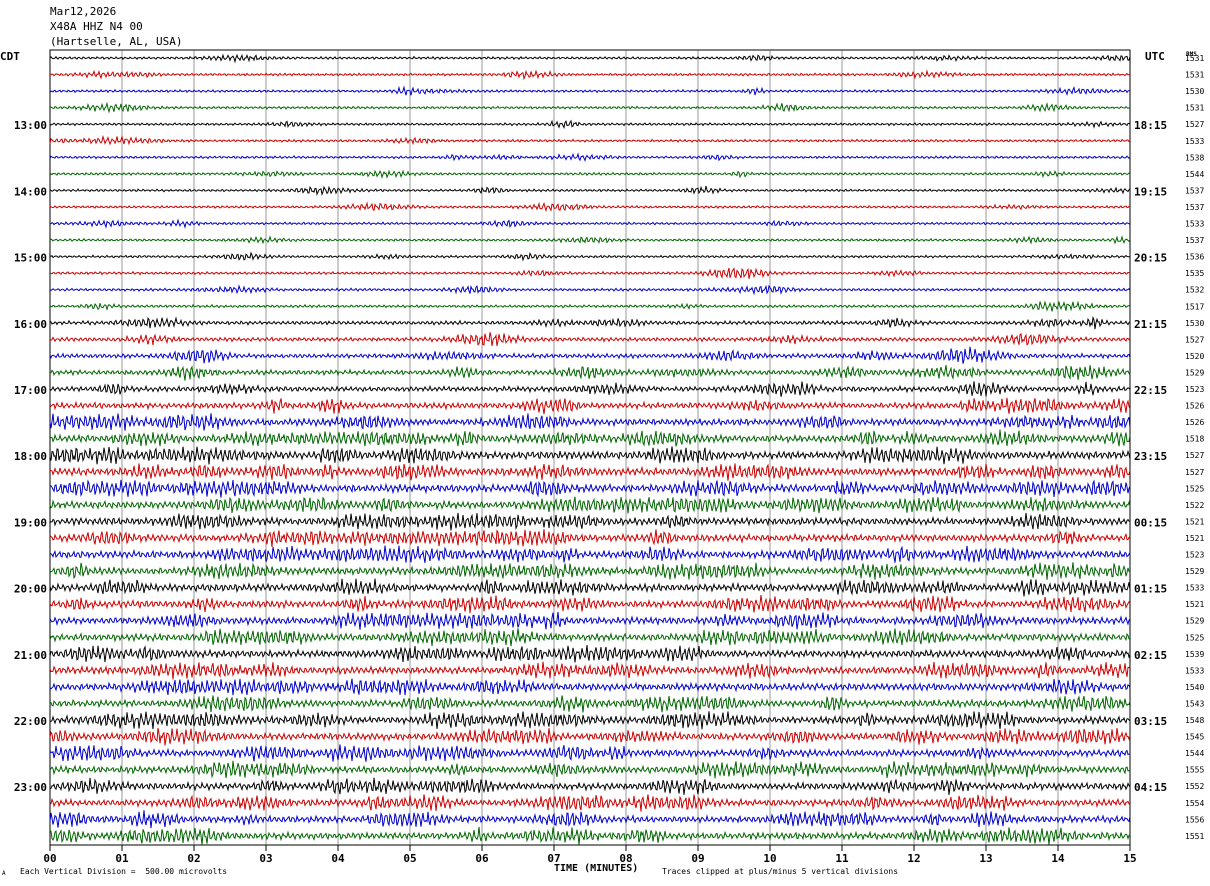 The height and width of the screenshot is (886, 1210). Describe the element at coordinates (1058, 858) in the screenshot. I see `x-tick-label: 14` at that location.